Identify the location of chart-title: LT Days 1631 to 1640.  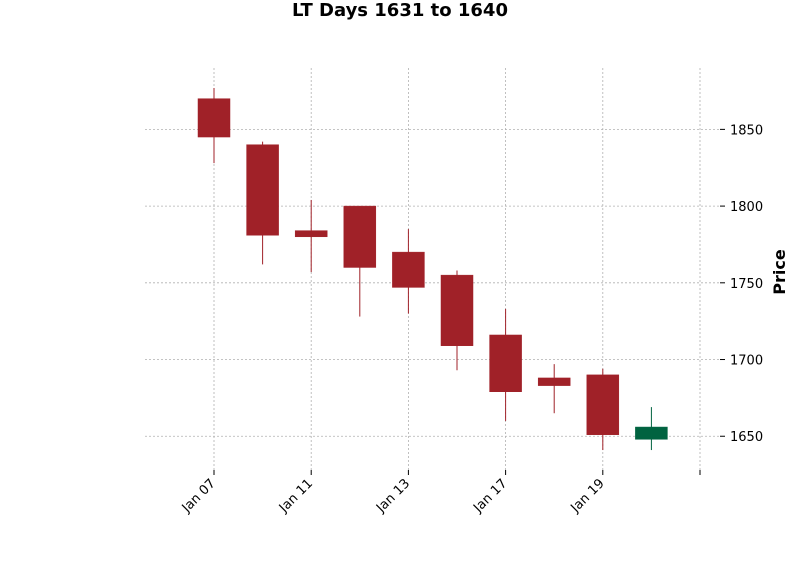
(400, 10).